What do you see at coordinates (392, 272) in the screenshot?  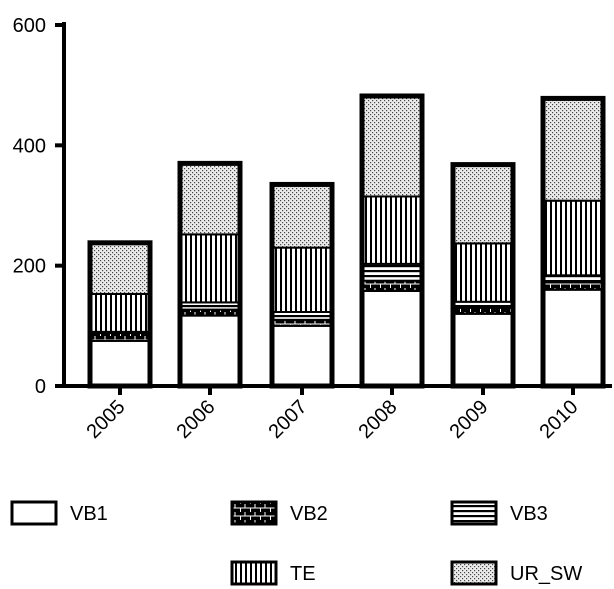 I see `bar-segment-vb3-2008` at bounding box center [392, 272].